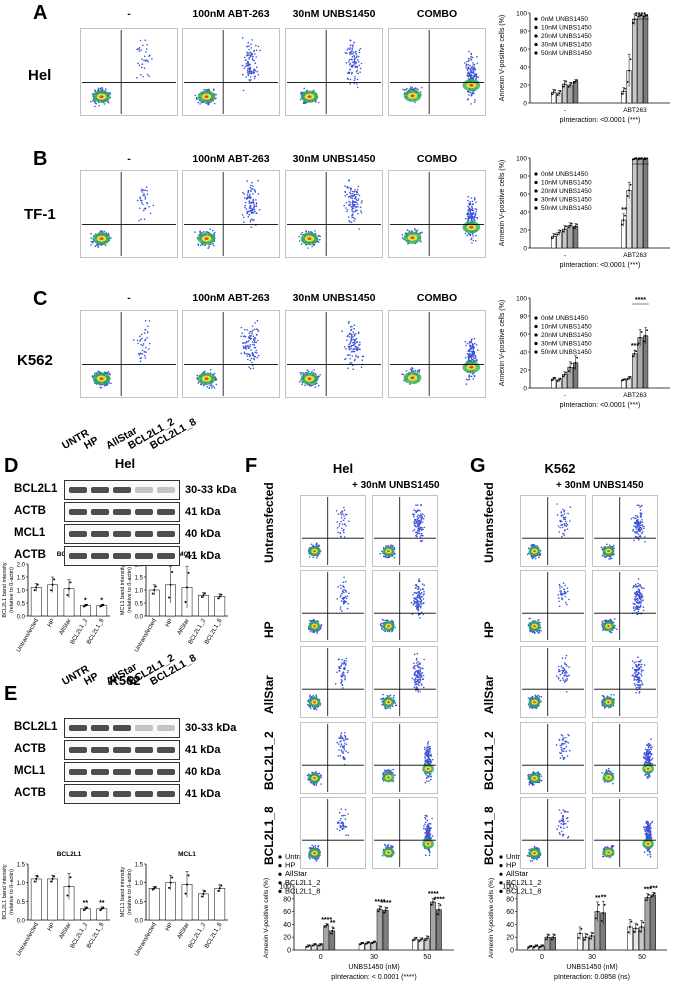  Describe the element at coordinates (562, 527) in the screenshot. I see `flow-g-ctrl-1-event` at that location.